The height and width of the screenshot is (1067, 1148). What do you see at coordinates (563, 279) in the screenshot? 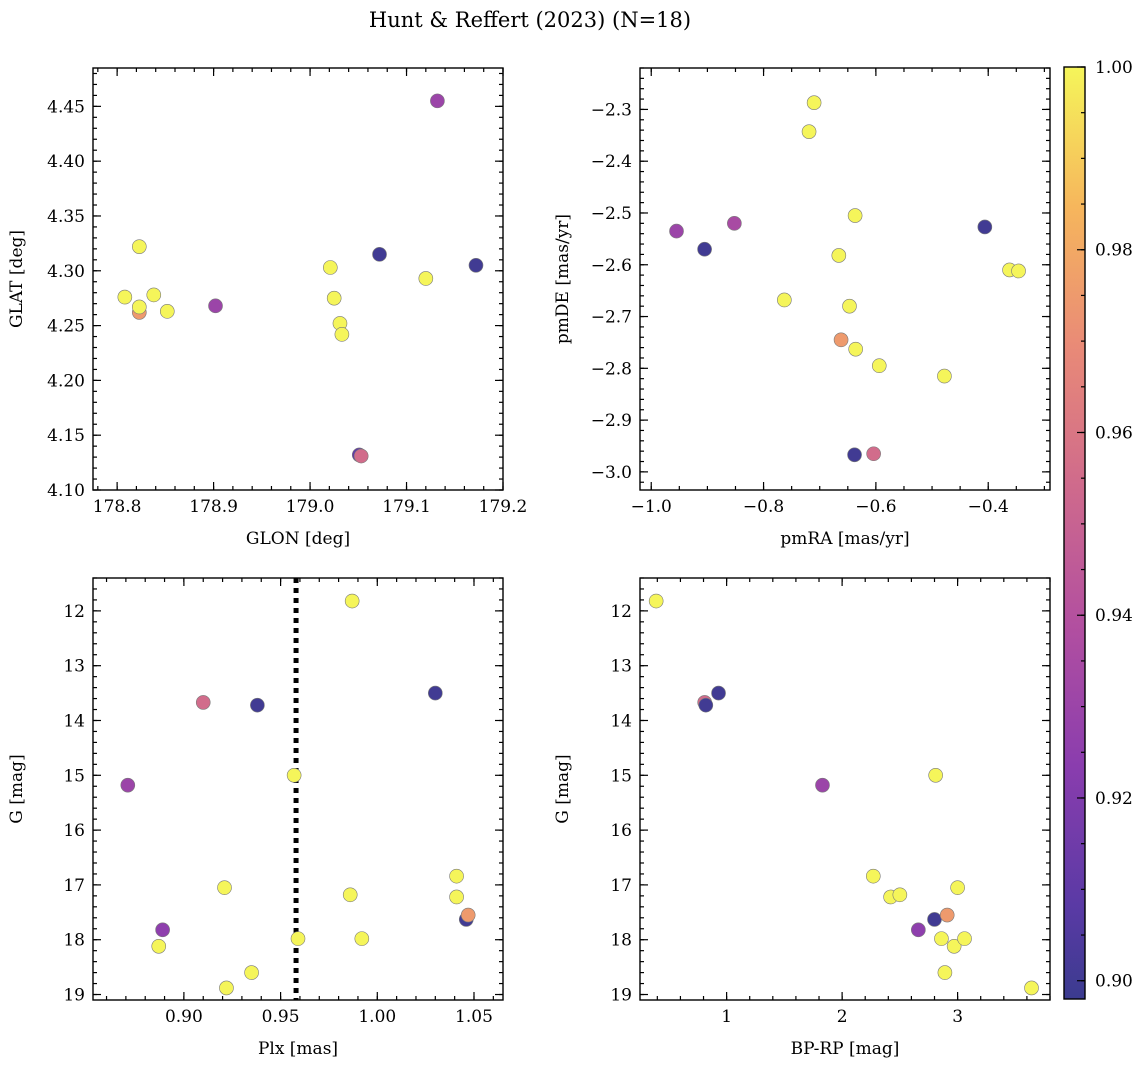
I see `y-axis-label: pmDE [mas/yr]` at bounding box center [563, 279].